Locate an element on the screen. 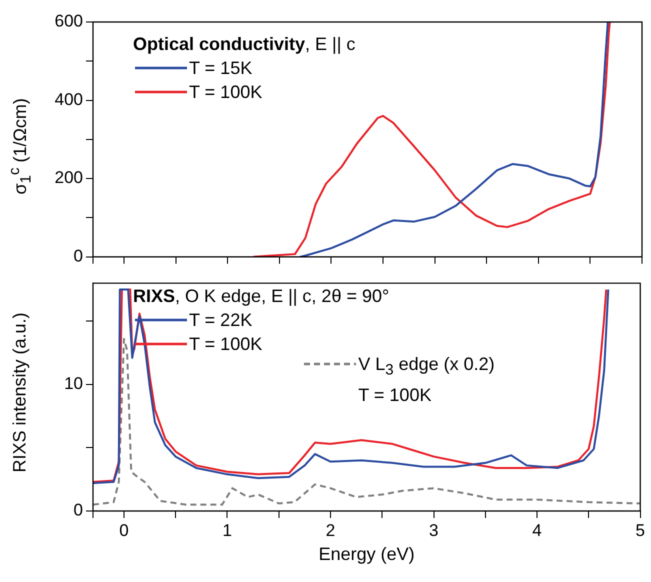 Image resolution: width=651 pixels, height=582 pixels. y-tick-label: 200 is located at coordinates (68, 178).